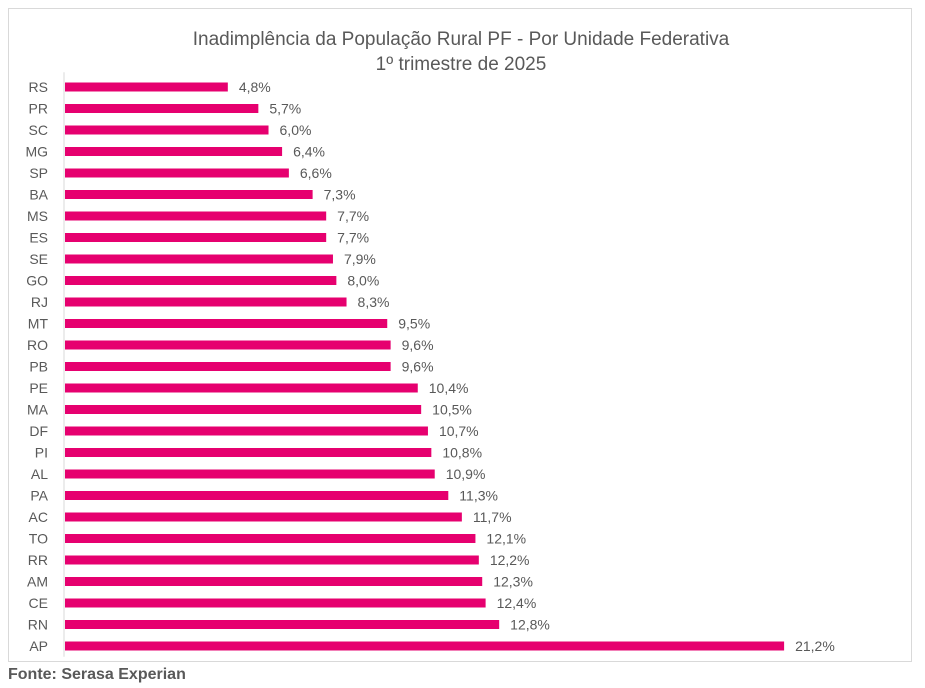 The width and height of the screenshot is (925, 688). What do you see at coordinates (517, 603) in the screenshot?
I see `data-label: 12,4%` at bounding box center [517, 603].